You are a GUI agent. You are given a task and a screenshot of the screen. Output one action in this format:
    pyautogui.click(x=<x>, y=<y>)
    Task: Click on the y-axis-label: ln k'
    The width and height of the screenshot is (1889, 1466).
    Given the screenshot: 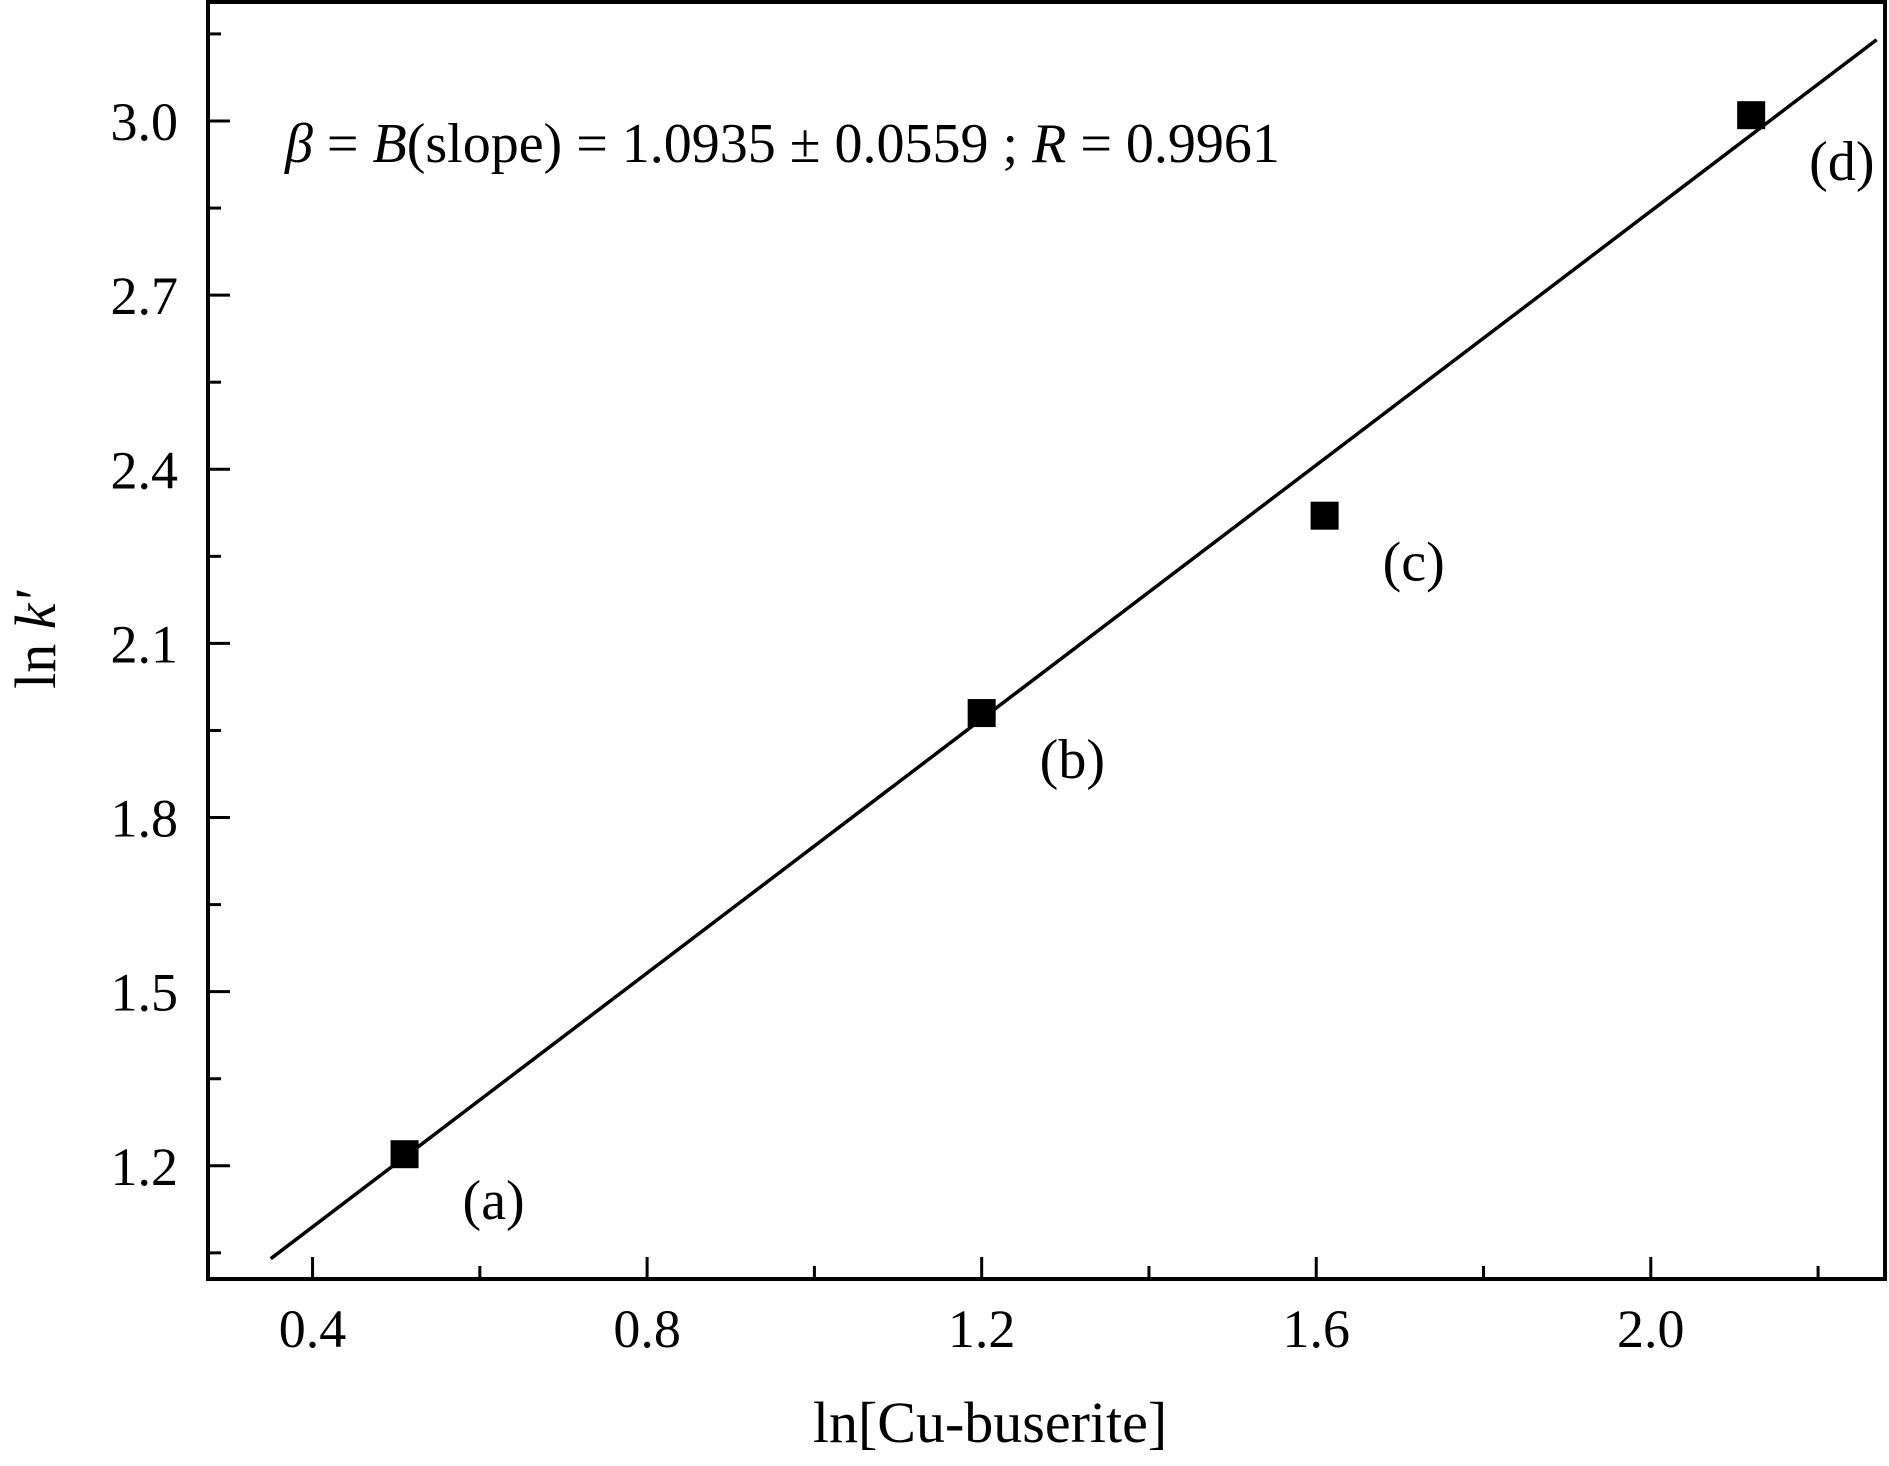 What is the action you would take?
    pyautogui.click(x=35, y=639)
    